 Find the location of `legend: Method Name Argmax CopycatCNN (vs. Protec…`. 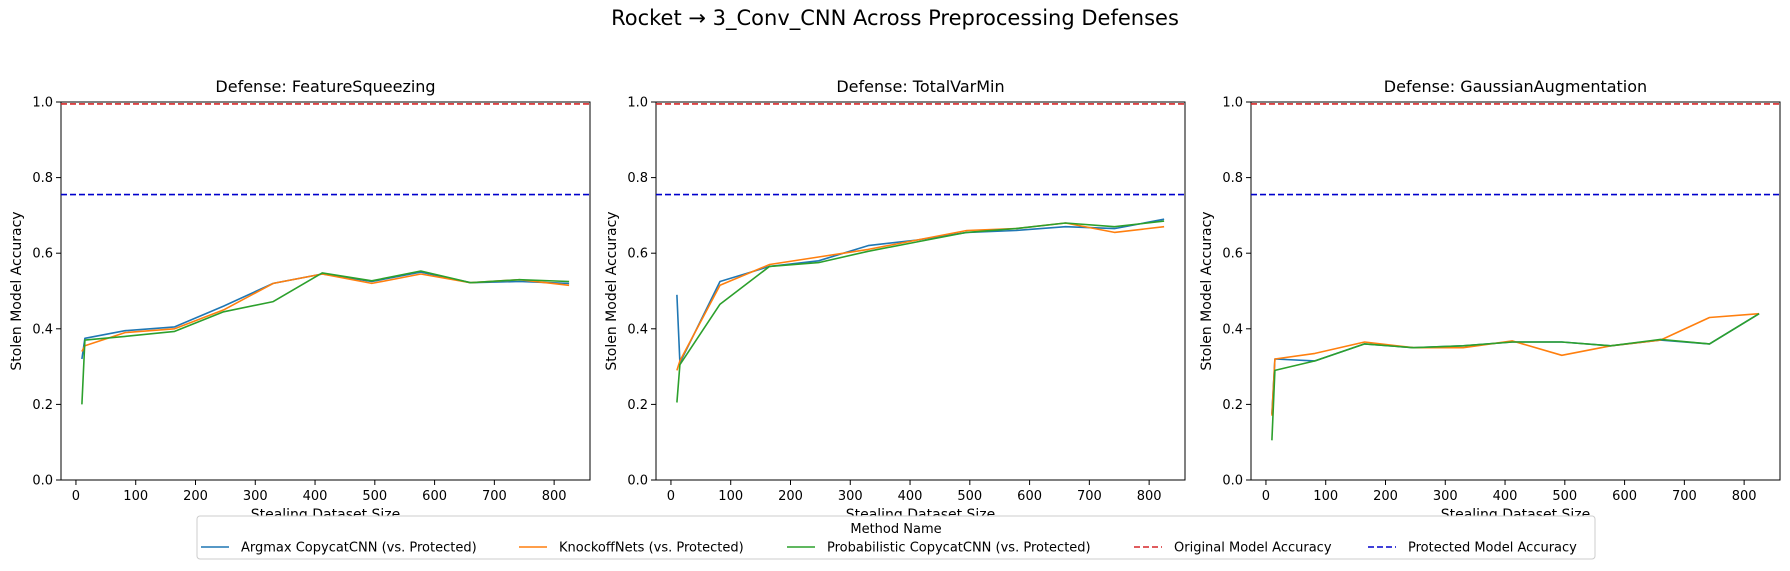

legend: Method Name Argmax CopycatCNN (vs. Protec… is located at coordinates (896, 537).